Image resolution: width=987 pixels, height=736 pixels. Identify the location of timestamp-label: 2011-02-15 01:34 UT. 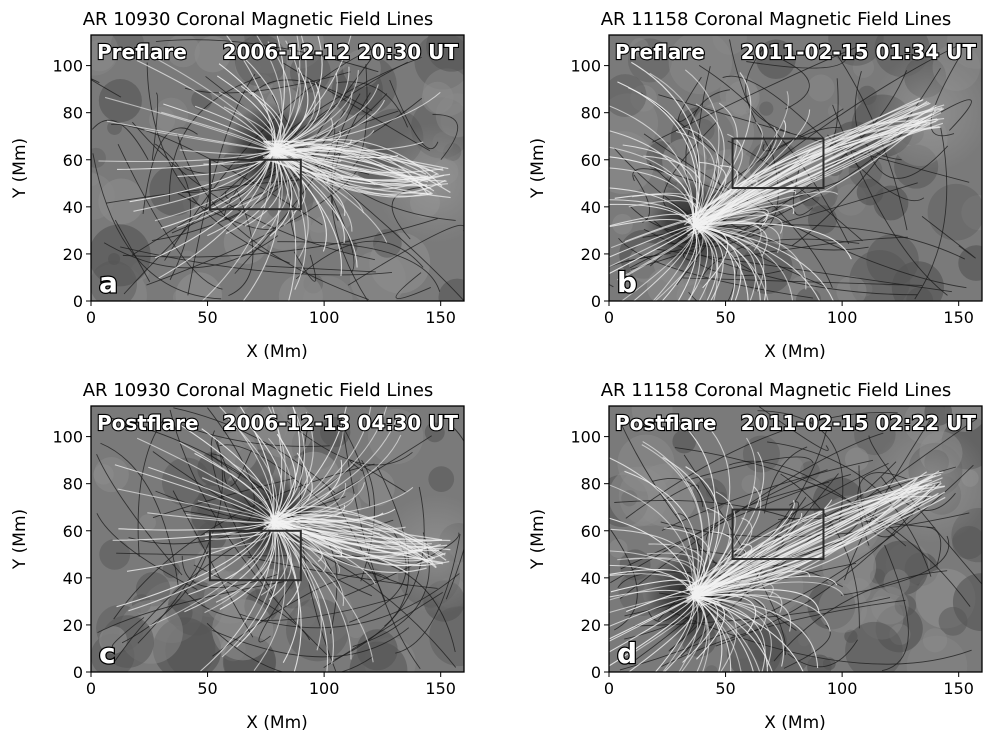
(859, 52).